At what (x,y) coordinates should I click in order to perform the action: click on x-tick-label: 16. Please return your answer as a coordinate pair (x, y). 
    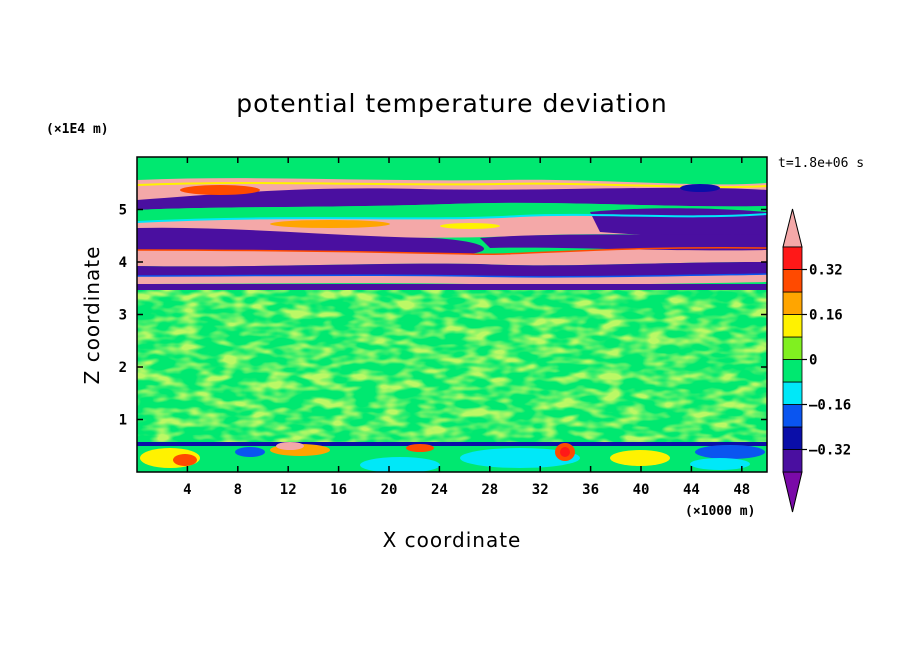
    Looking at the image, I should click on (338, 490).